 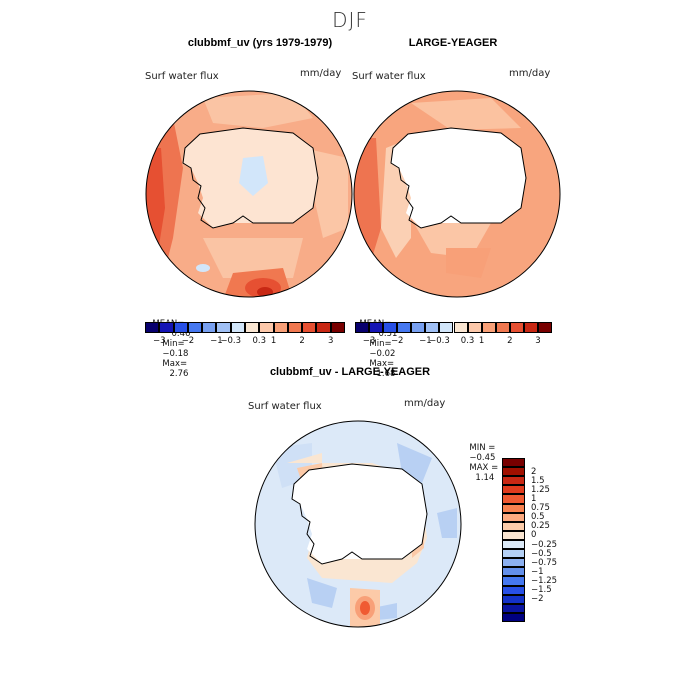 I want to click on panel-1-max-label: Max=, so click(x=175, y=364).